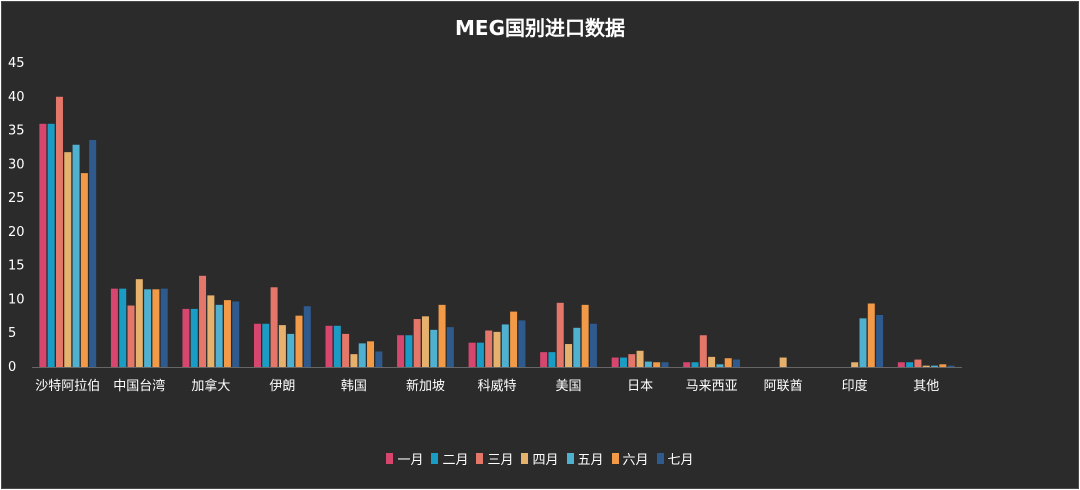  I want to click on legend-item: 一月, so click(404, 458).